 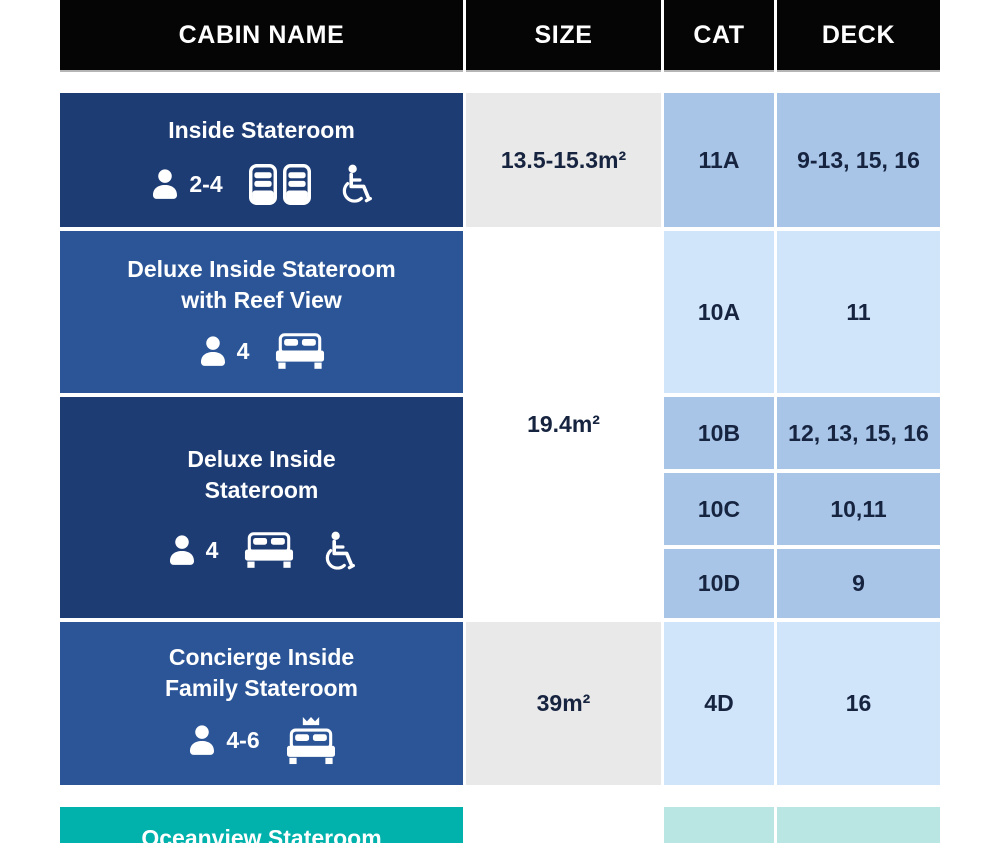 I want to click on size-cell: 13.5-15.3m², so click(x=563, y=160).